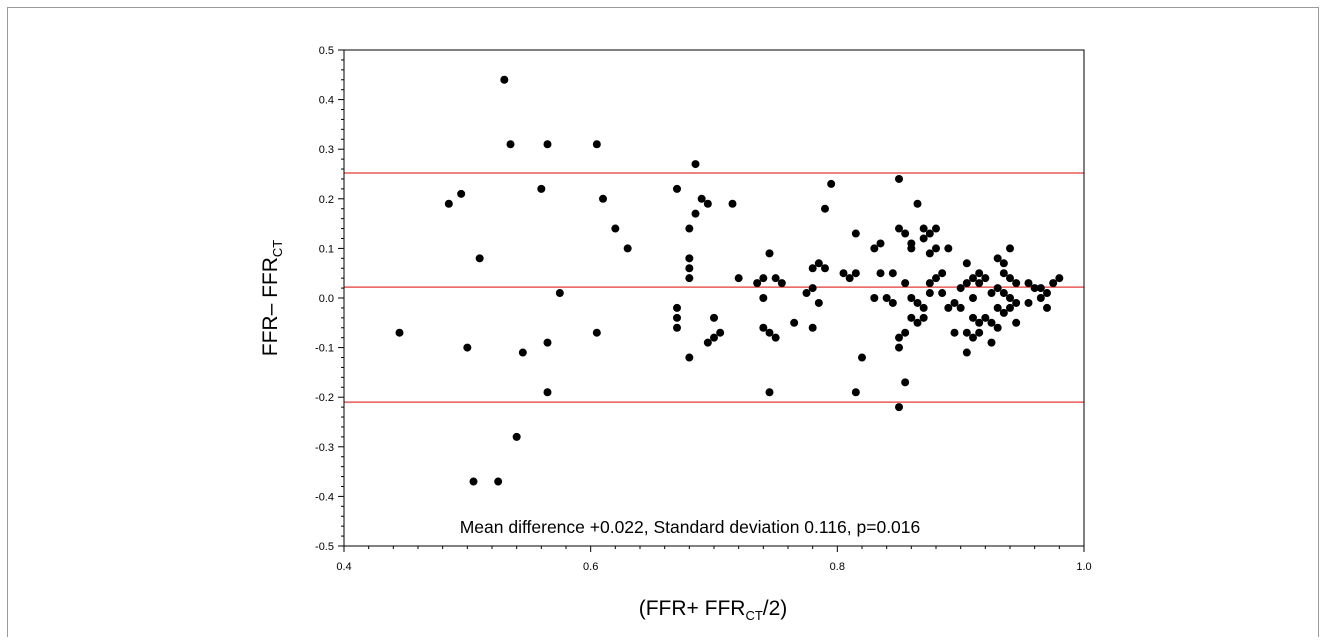  I want to click on y-tick-label: -0.2, so click(324, 398).